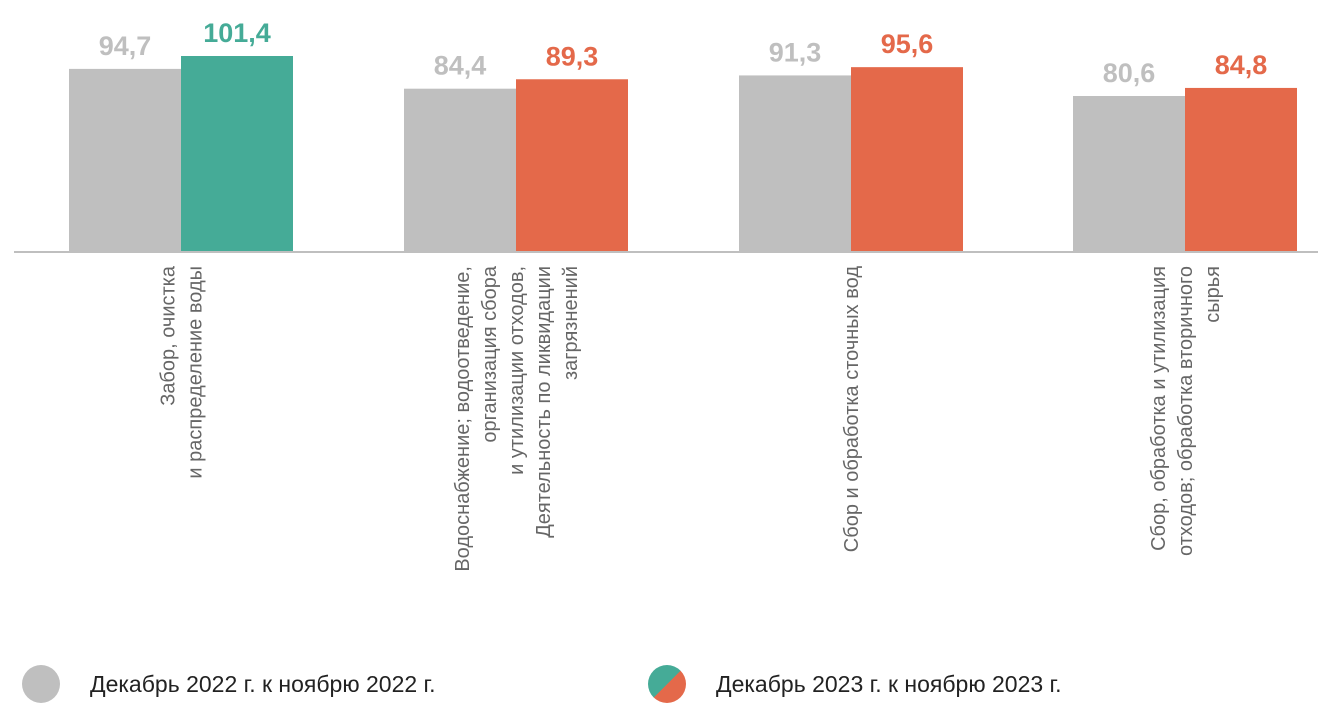 The image size is (1331, 721). What do you see at coordinates (490, 353) in the screenshot?
I see `category-label-2-line-2: организация сбора` at bounding box center [490, 353].